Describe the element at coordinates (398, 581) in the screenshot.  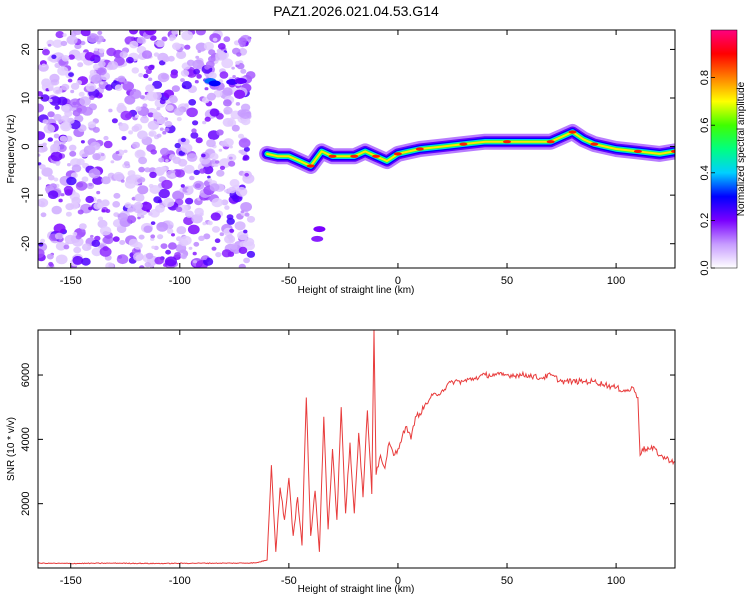
I see `x-tick-label: 0` at that location.